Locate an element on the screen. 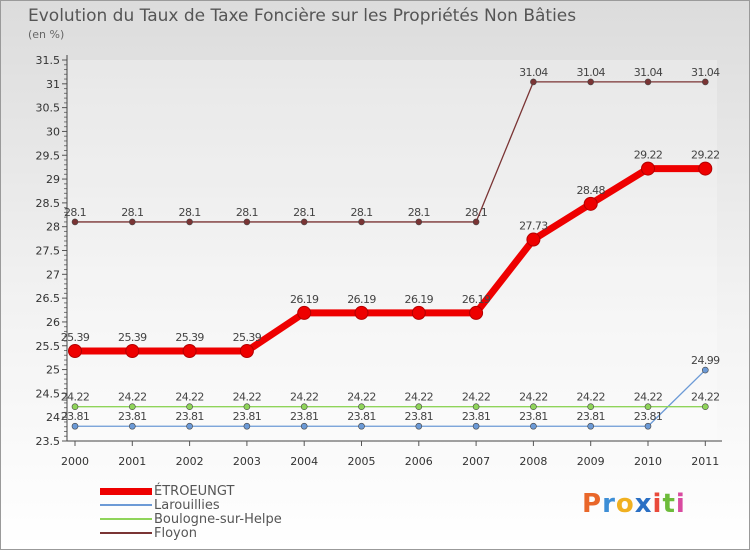  legend-label: Floyon is located at coordinates (175, 533).